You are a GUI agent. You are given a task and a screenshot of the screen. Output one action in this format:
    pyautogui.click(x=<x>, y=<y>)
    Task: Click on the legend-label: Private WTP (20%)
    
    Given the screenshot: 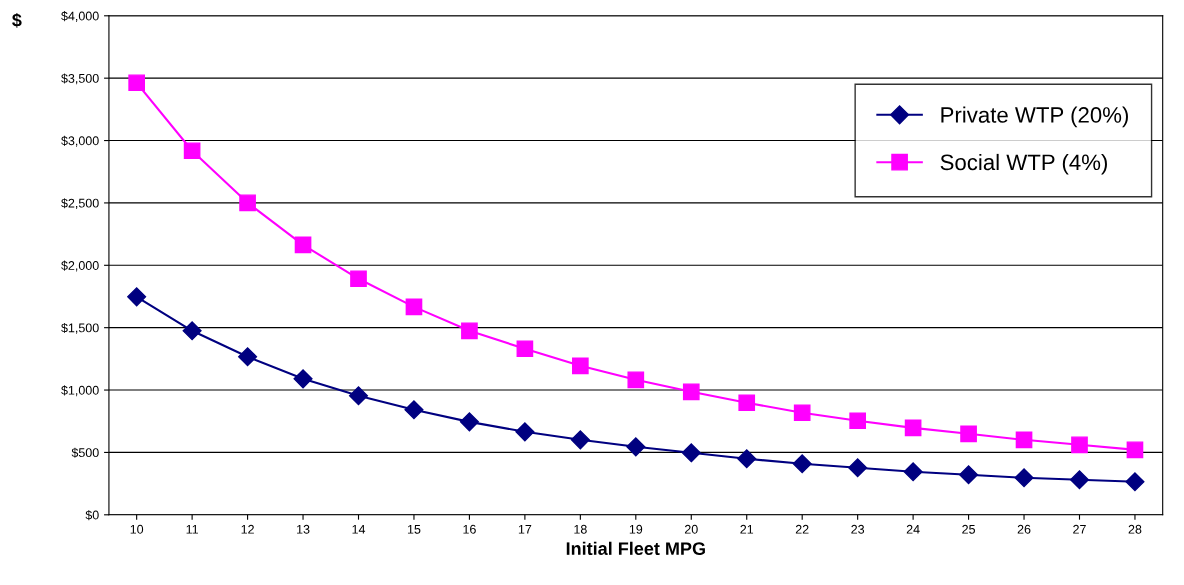 What is the action you would take?
    pyautogui.click(x=1034, y=117)
    